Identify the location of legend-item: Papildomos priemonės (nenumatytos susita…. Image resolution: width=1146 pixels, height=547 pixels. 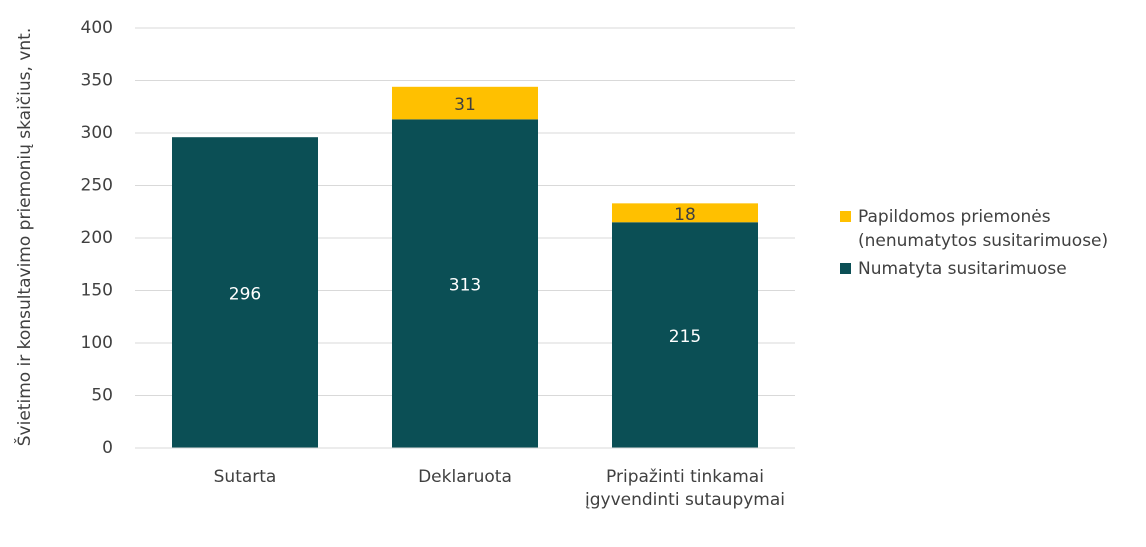
(990, 229).